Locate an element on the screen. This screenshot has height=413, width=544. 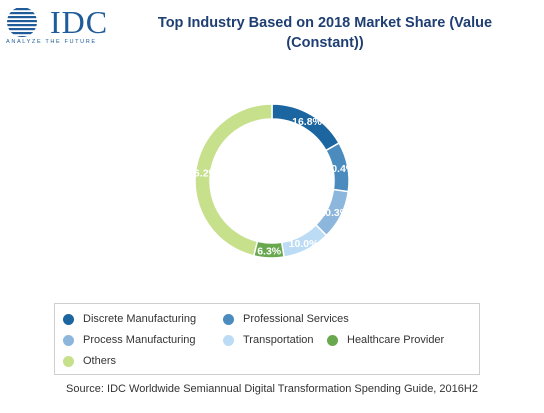
legend-item-professional-services: Professional Services is located at coordinates (286, 319).